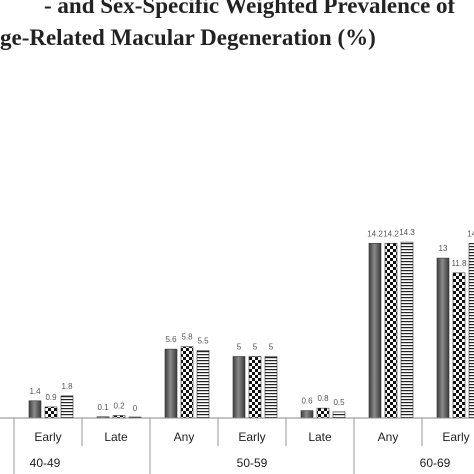 This screenshot has width=474, height=474. What do you see at coordinates (339, 402) in the screenshot?
I see `data-label: 0.5` at bounding box center [339, 402].